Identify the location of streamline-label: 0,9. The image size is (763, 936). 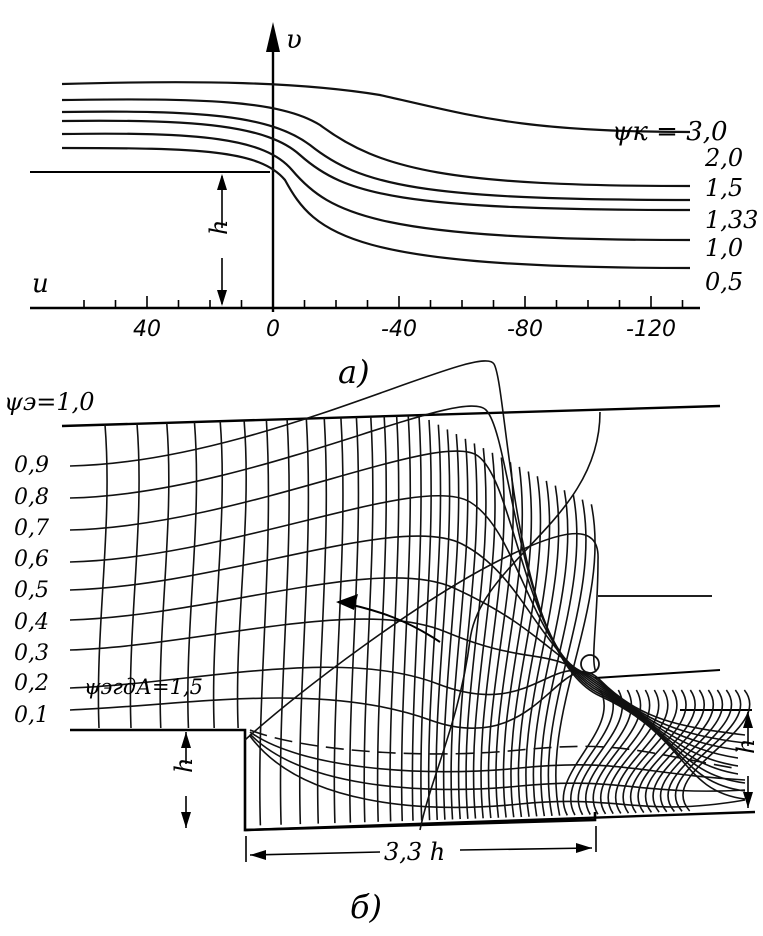
(31, 465).